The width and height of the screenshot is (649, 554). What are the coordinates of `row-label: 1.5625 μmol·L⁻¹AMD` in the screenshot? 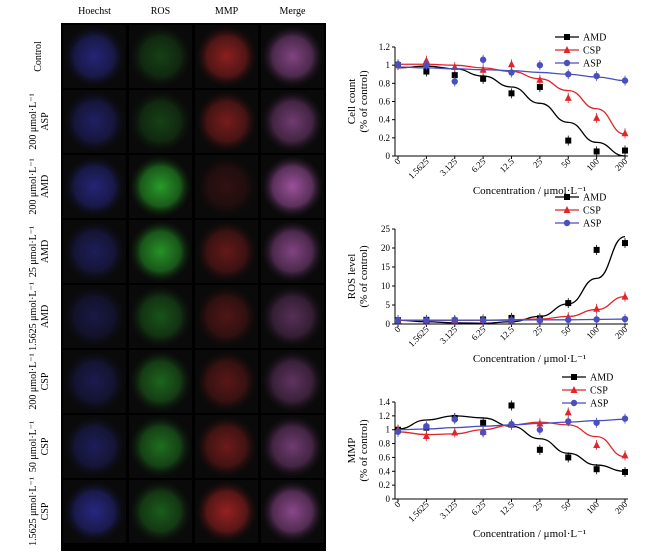 It's located at (39, 316).